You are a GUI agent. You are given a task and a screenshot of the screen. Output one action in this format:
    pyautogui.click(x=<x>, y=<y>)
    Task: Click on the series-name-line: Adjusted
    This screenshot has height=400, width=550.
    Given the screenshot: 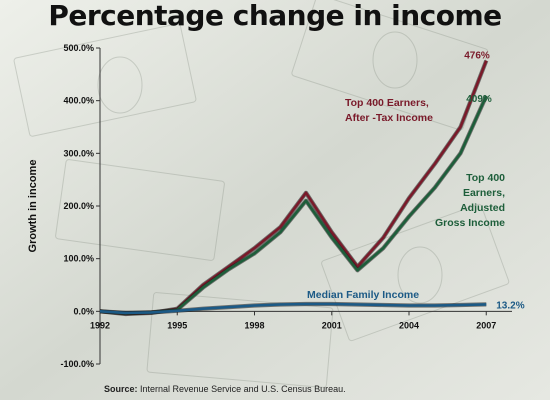 What is the action you would take?
    pyautogui.click(x=482, y=208)
    